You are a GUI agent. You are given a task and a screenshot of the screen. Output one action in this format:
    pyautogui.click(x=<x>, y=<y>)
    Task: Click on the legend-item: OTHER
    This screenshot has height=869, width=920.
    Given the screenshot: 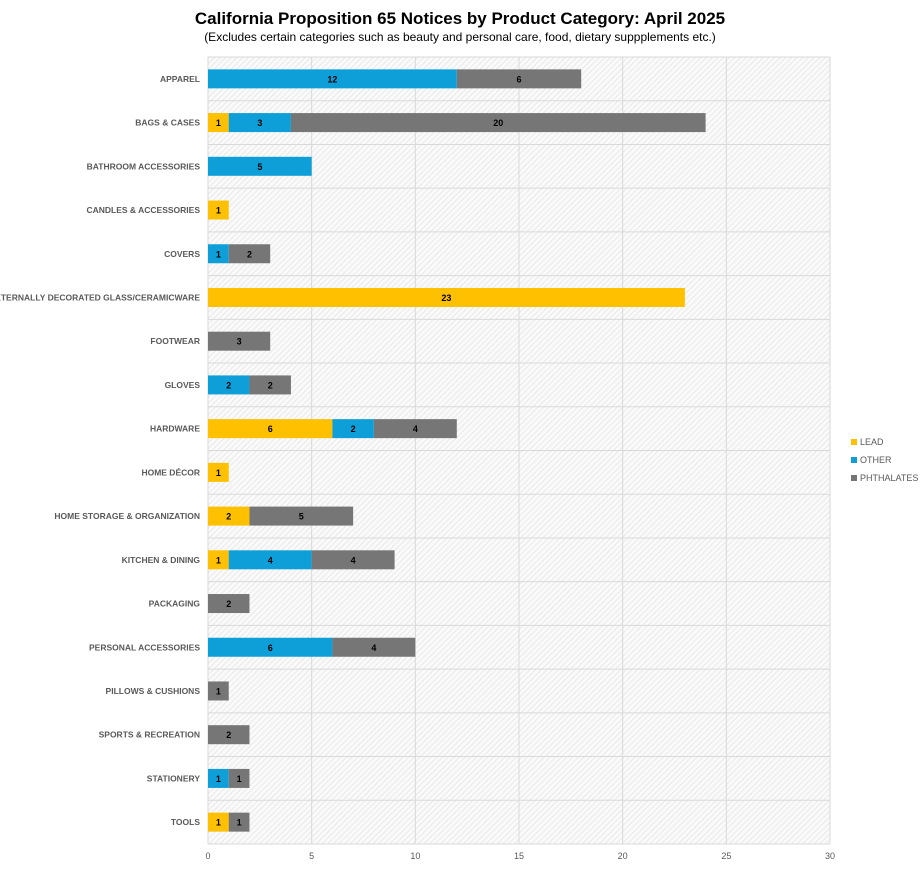 What is the action you would take?
    pyautogui.click(x=884, y=460)
    